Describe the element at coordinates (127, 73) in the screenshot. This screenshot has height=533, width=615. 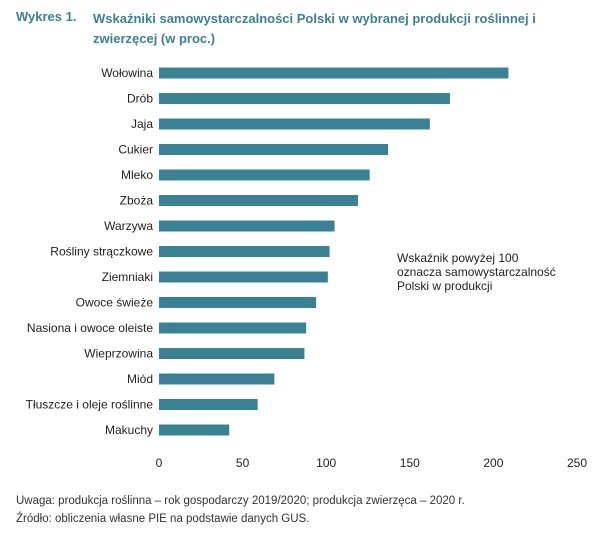
I see `category-label: Wołowina` at that location.